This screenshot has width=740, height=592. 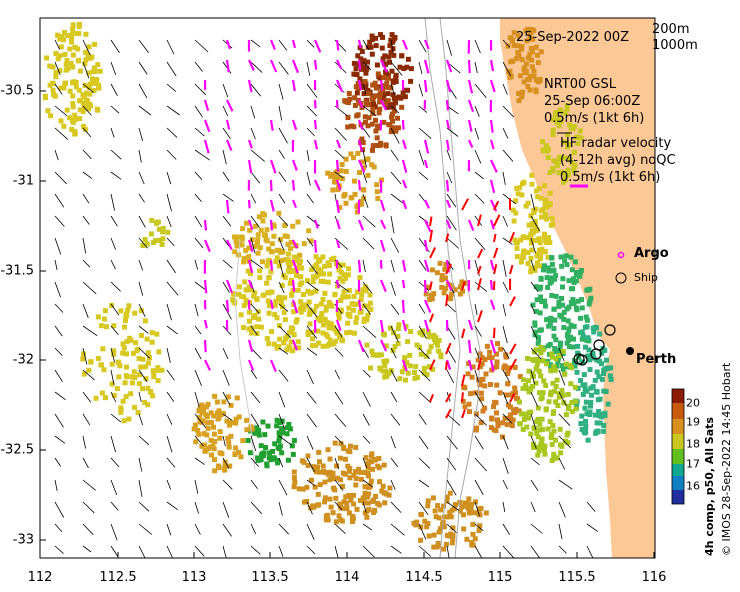 What do you see at coordinates (17, 91) in the screenshot?
I see `lat-tick: -30.5` at bounding box center [17, 91].